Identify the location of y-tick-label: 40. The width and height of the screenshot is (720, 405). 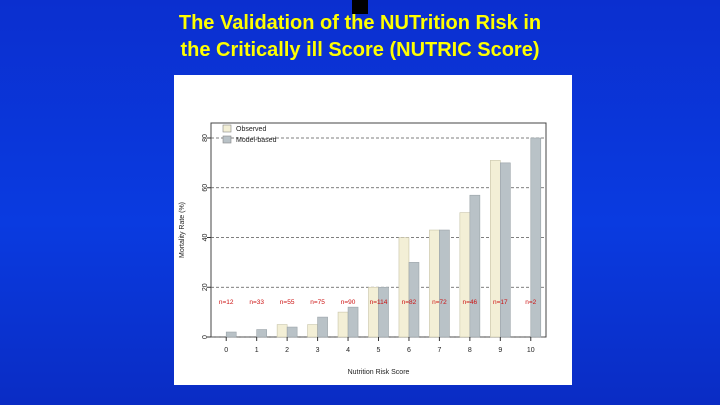
(205, 238).